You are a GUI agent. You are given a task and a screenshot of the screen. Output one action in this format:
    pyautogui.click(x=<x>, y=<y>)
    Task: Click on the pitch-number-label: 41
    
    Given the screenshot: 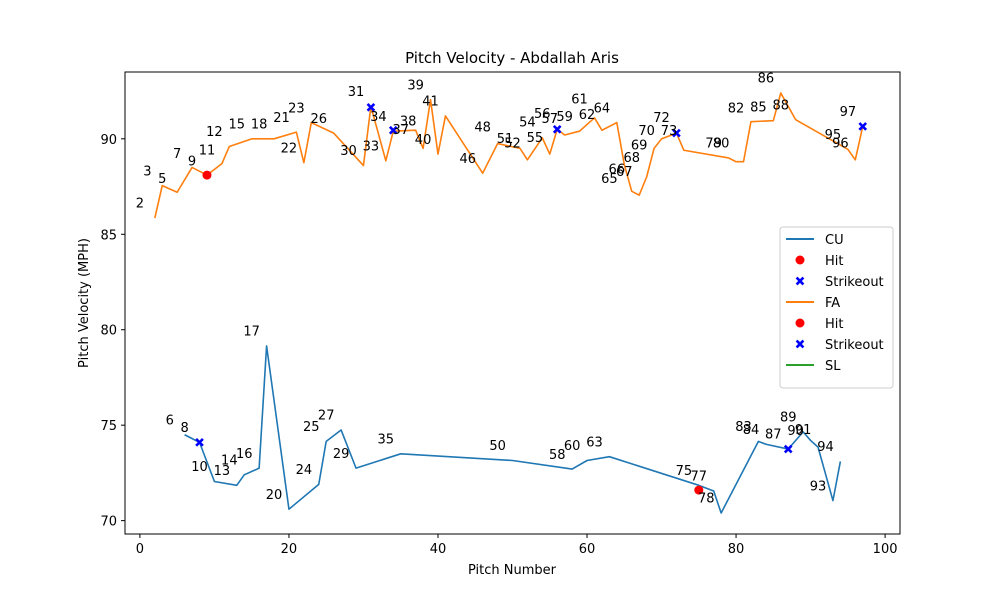 What is the action you would take?
    pyautogui.click(x=430, y=102)
    